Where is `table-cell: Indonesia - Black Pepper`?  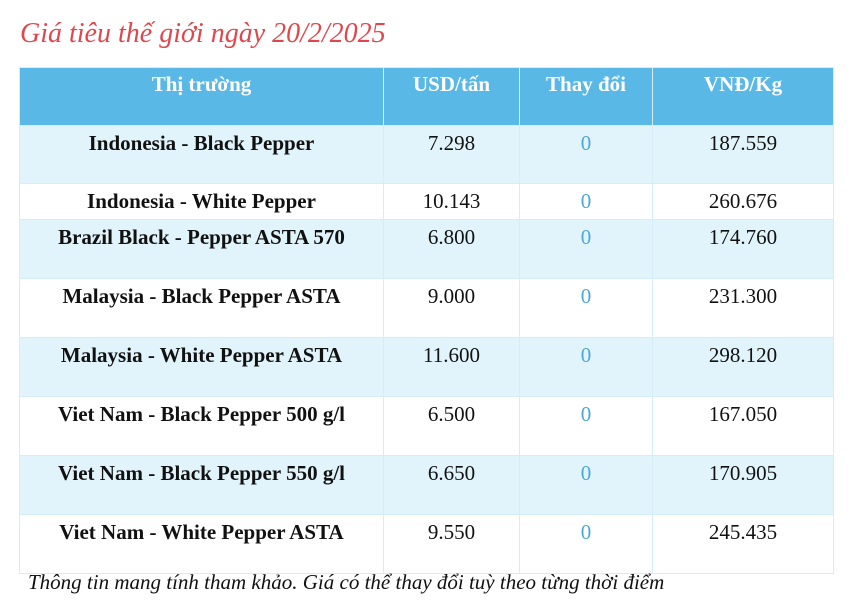 table-cell: Indonesia - Black Pepper is located at coordinates (201, 154).